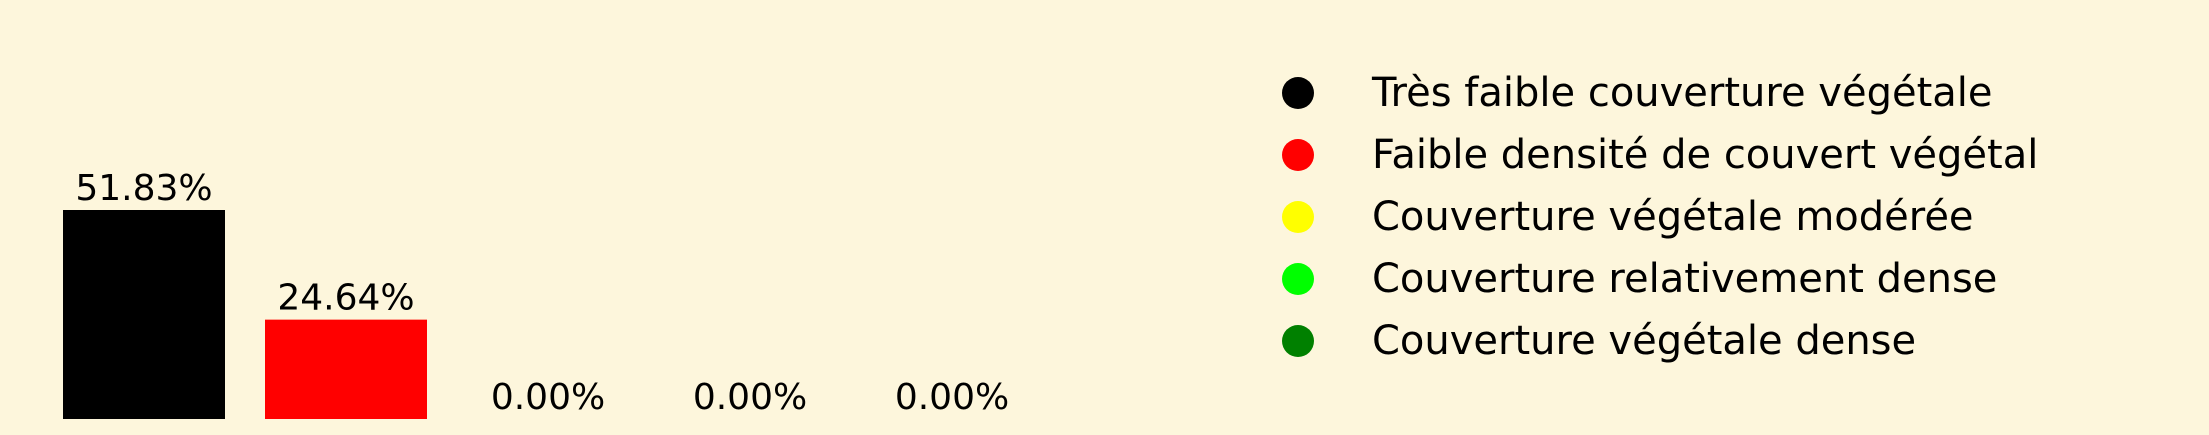 This screenshot has width=2209, height=435. I want to click on bar-label-5: 0.00%, so click(952, 397).